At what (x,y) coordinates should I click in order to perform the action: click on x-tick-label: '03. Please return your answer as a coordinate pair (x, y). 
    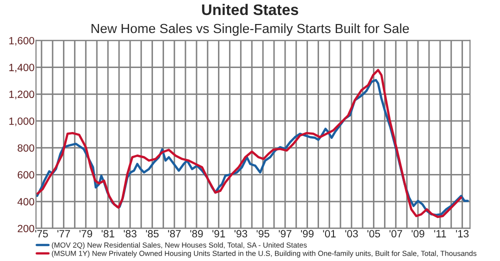
    Looking at the image, I should click on (351, 234).